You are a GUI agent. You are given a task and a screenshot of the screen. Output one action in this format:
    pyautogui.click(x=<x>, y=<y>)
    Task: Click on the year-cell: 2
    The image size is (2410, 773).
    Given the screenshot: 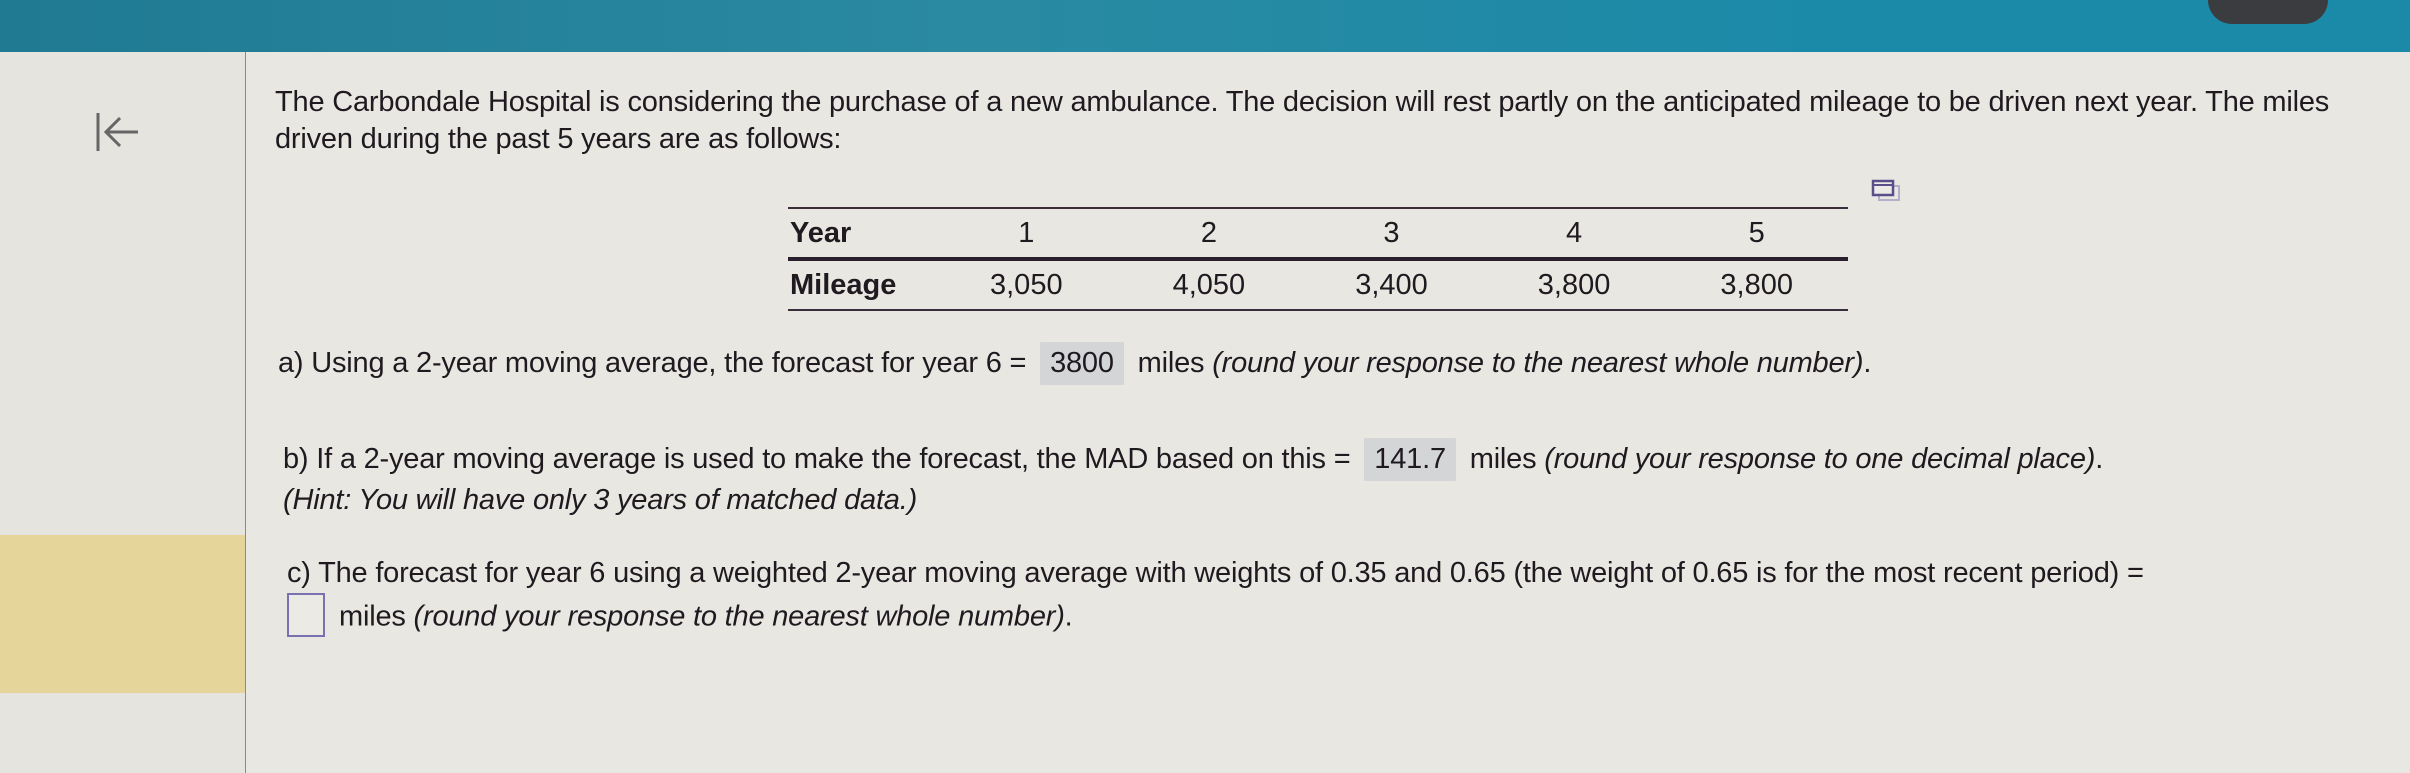 What is the action you would take?
    pyautogui.click(x=1209, y=234)
    